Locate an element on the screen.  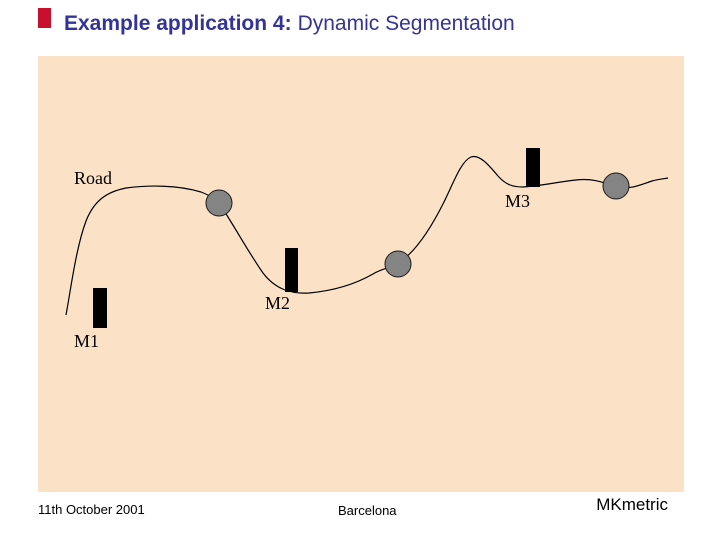
marker-bar-m2 is located at coordinates (291, 270).